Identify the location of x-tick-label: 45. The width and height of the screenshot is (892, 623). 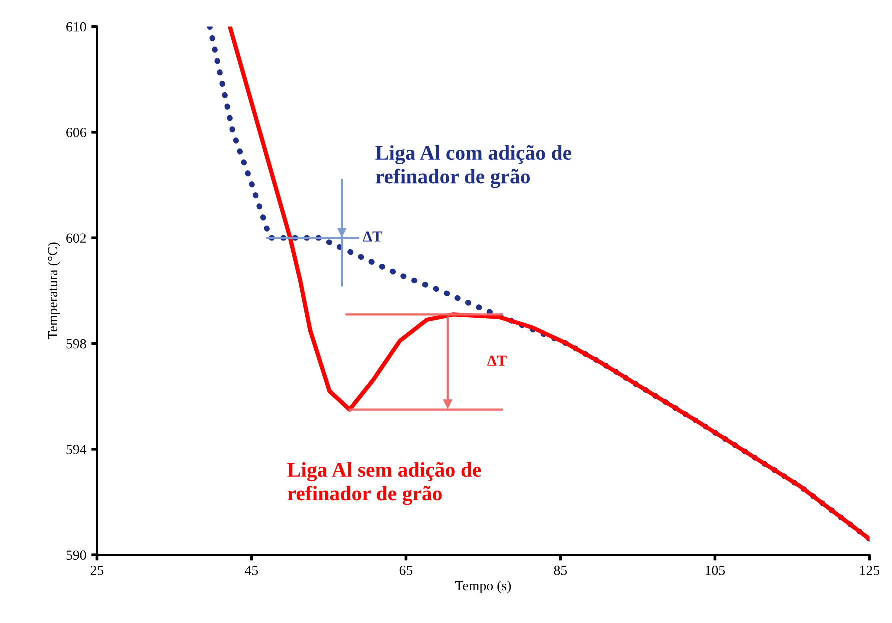
(251, 571).